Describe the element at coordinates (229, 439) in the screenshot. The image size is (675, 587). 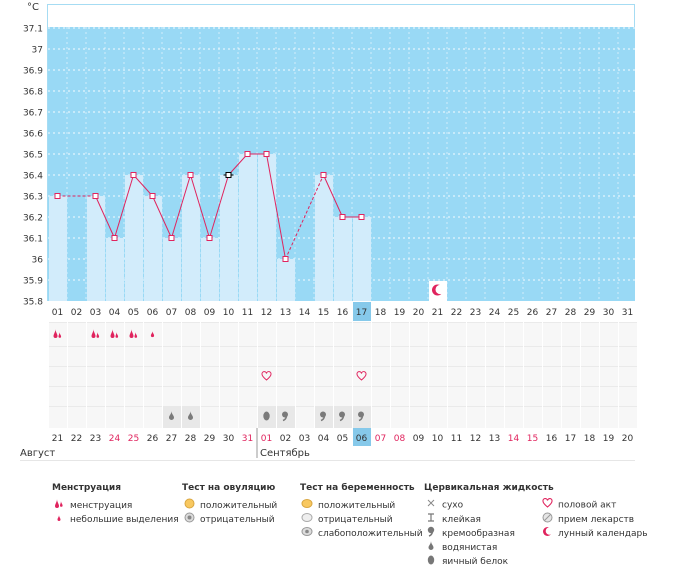
I see `cycle-day-label: 30` at that location.